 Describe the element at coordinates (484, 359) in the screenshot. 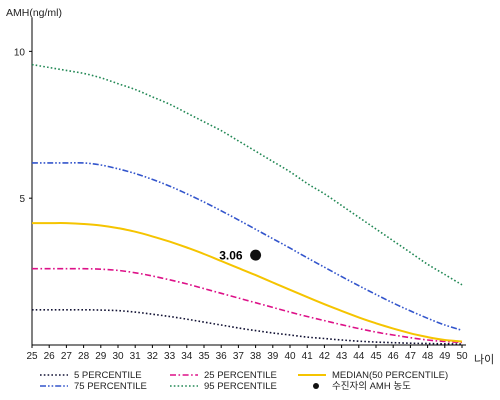

I see `x-axis-label: 나이` at that location.